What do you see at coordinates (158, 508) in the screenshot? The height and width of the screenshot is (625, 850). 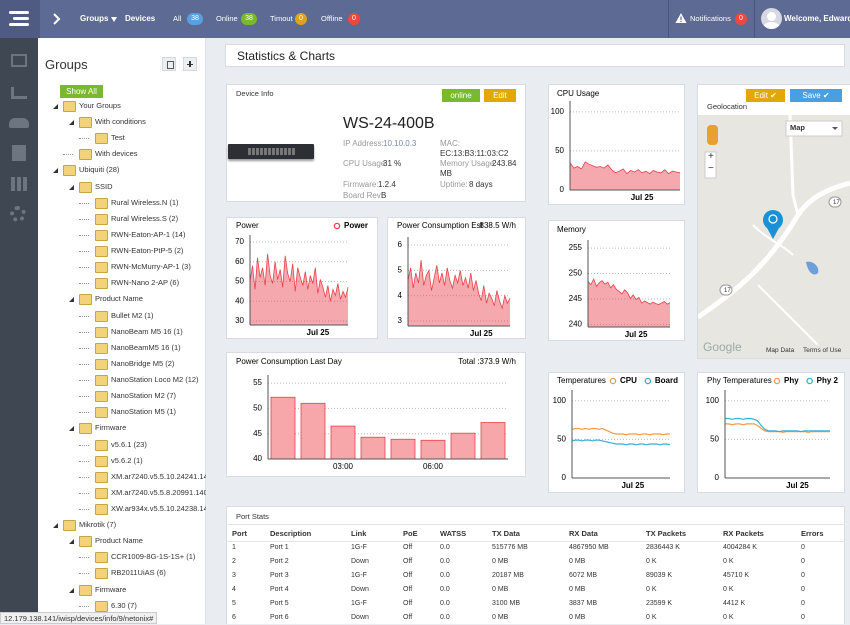 I see `tree-item: XW.ar934x.v5.5.10.24238.14` at bounding box center [158, 508].